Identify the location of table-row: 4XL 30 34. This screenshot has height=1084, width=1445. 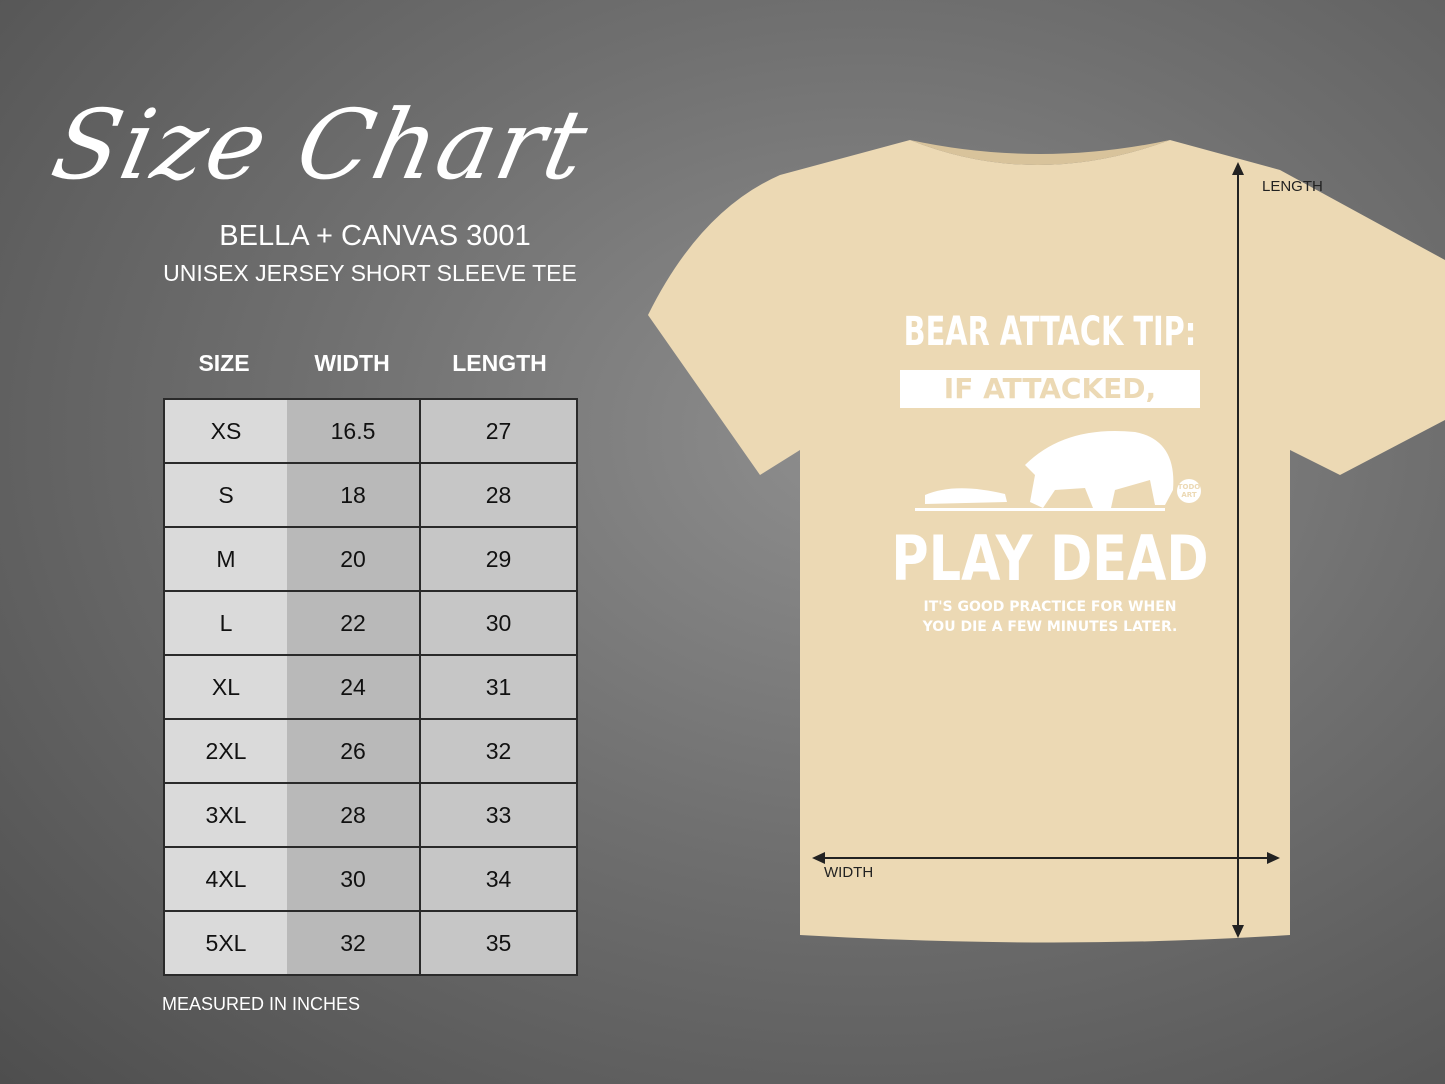
(370, 879).